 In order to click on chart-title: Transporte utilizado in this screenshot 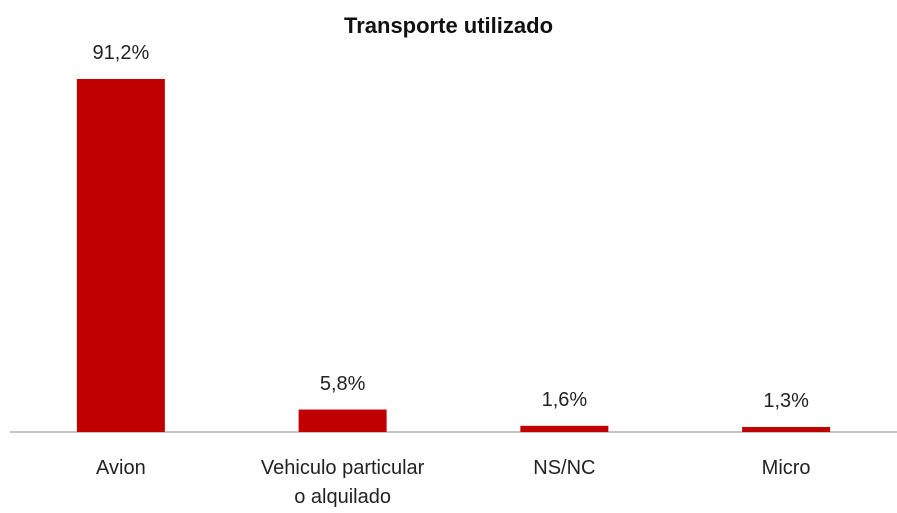, I will do `click(448, 25)`.